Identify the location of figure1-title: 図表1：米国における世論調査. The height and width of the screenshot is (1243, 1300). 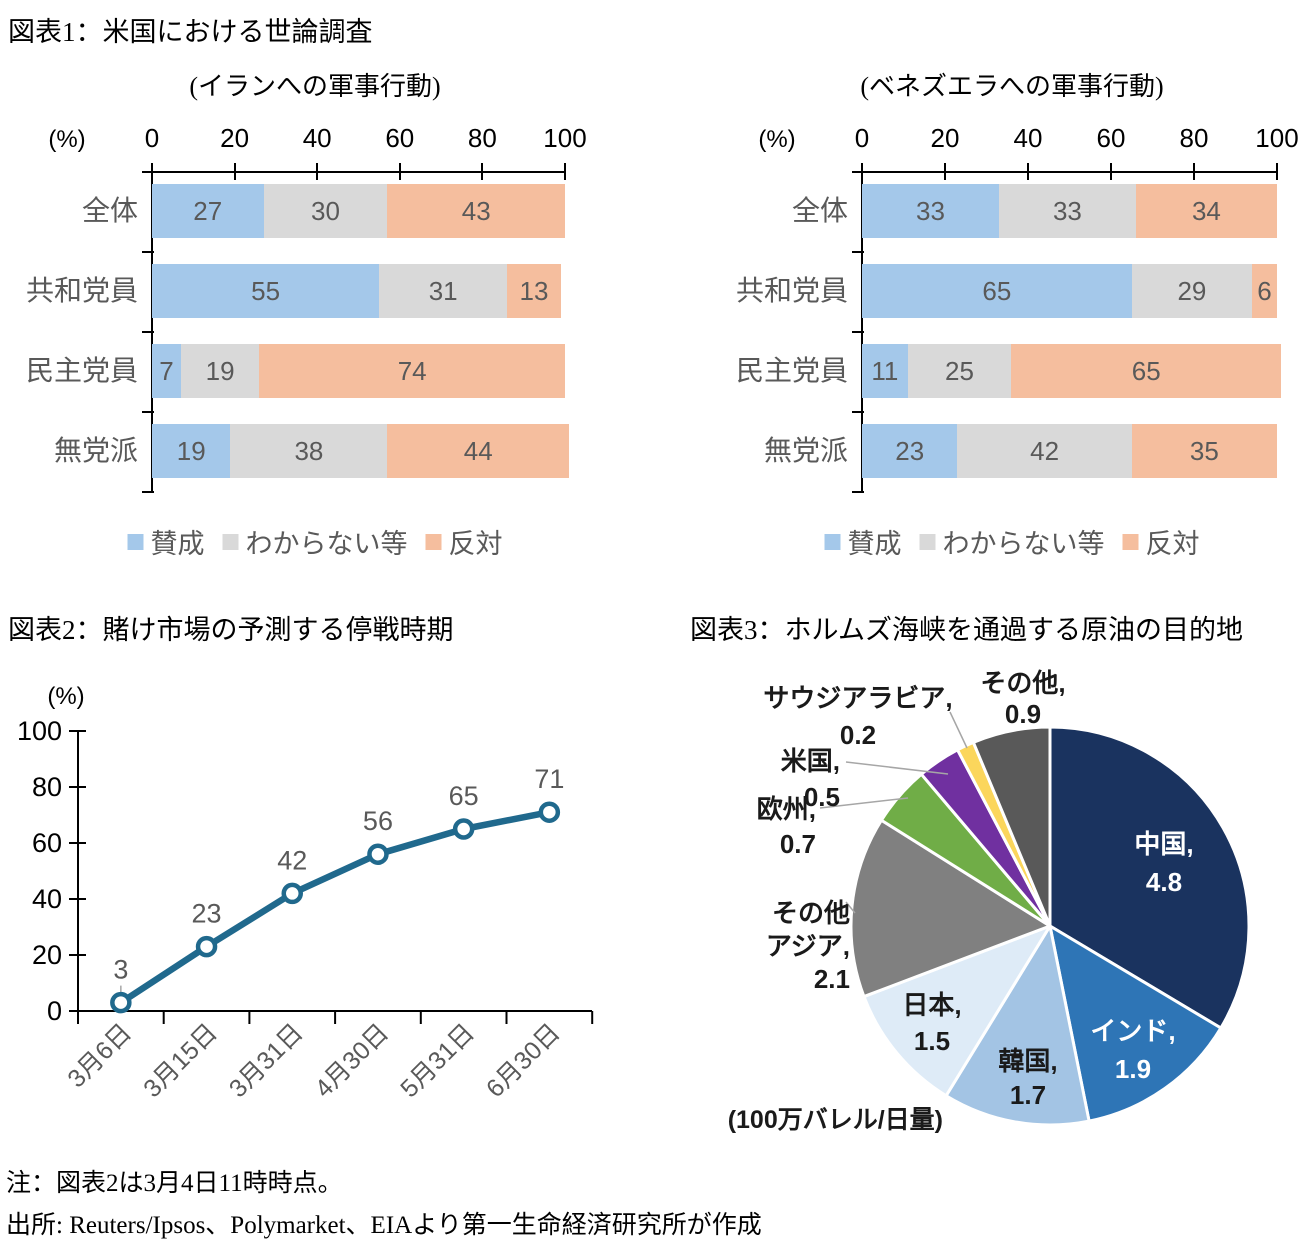
(190, 32).